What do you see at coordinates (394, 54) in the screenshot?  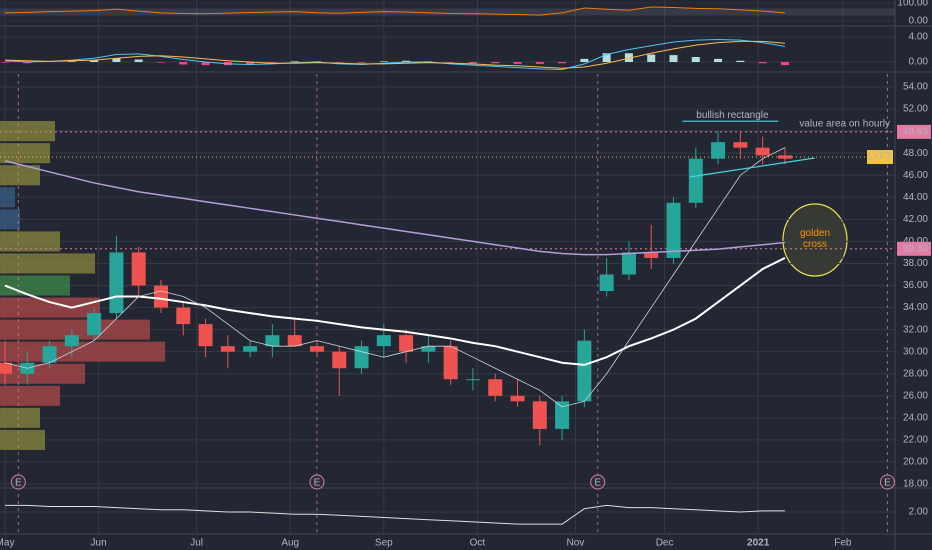 I see `signal-line` at bounding box center [394, 54].